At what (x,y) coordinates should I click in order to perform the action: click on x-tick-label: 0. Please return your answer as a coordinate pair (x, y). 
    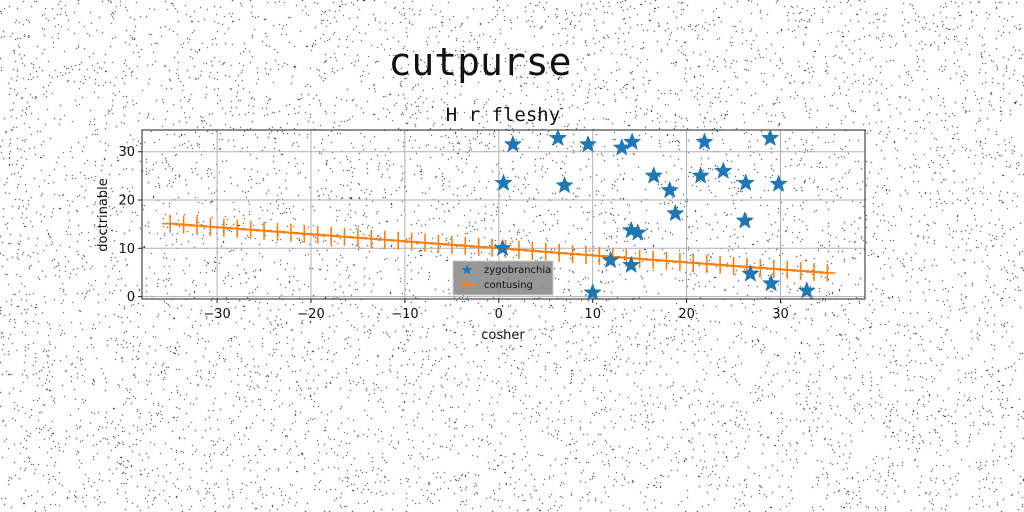
    Looking at the image, I should click on (499, 314).